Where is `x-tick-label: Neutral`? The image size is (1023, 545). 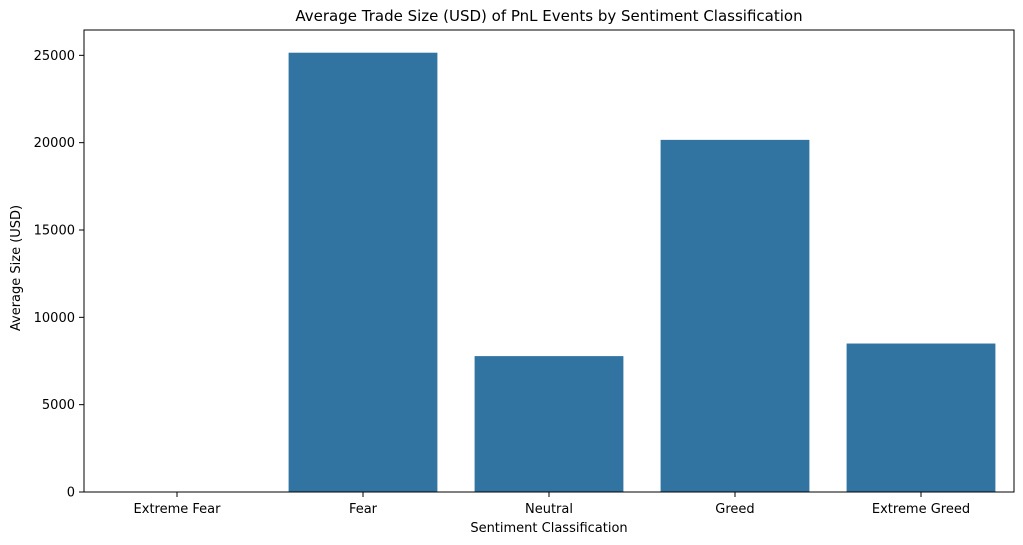 x-tick-label: Neutral is located at coordinates (549, 509).